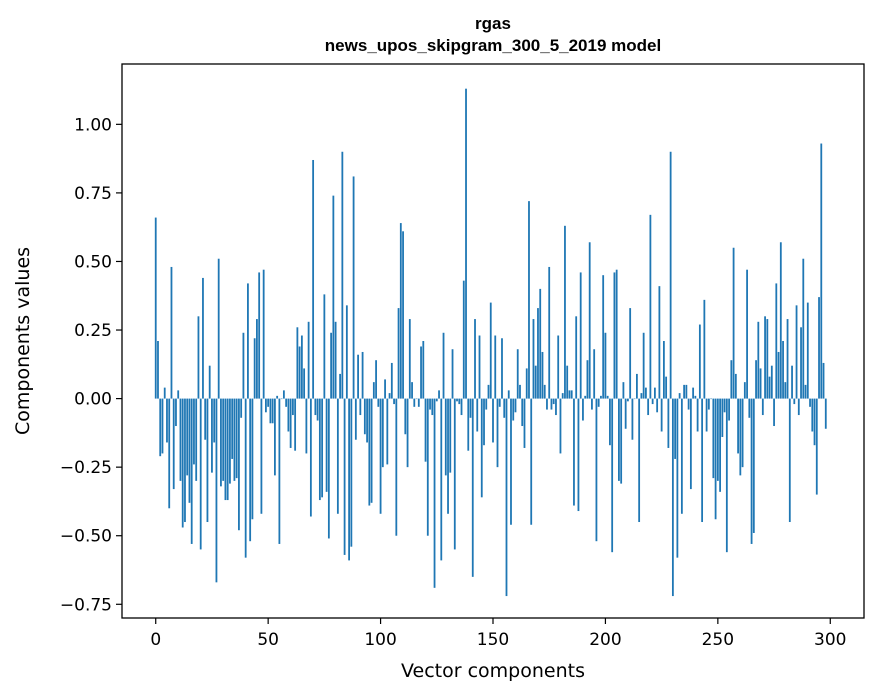 This screenshot has width=880, height=696. What do you see at coordinates (86, 537) in the screenshot?
I see `y-tick-label: −0.50` at bounding box center [86, 537].